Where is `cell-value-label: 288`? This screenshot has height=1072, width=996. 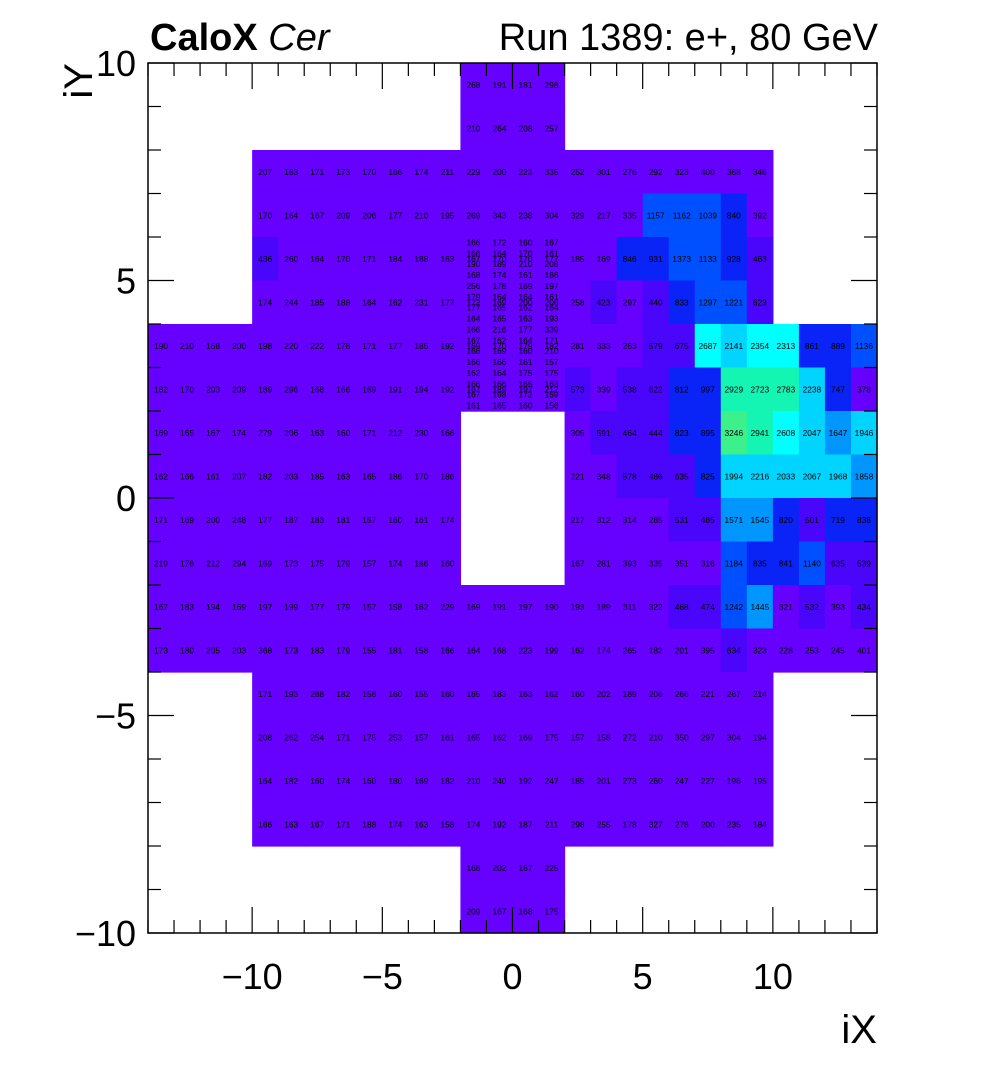 cell-value-label: 288 is located at coordinates (317, 694).